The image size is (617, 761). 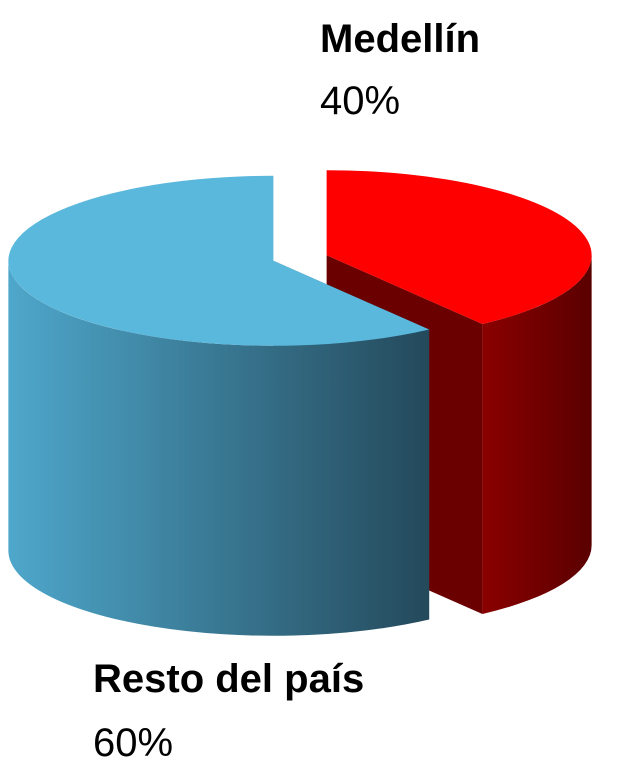 I want to click on slice-label: Resto del país, so click(x=228, y=679).